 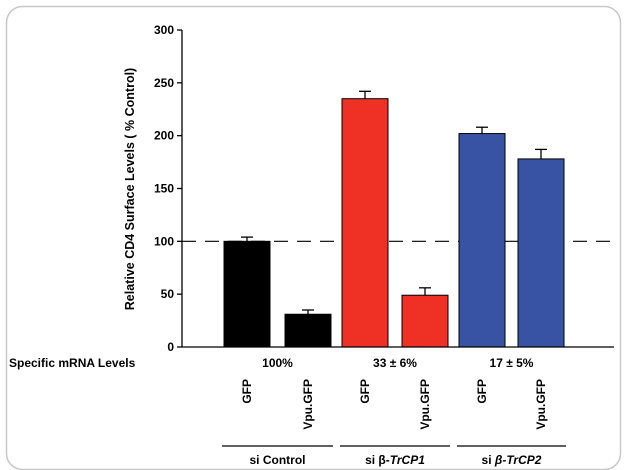 What do you see at coordinates (377, 460) in the screenshot?
I see `group-label-prefix: si β-` at bounding box center [377, 460].